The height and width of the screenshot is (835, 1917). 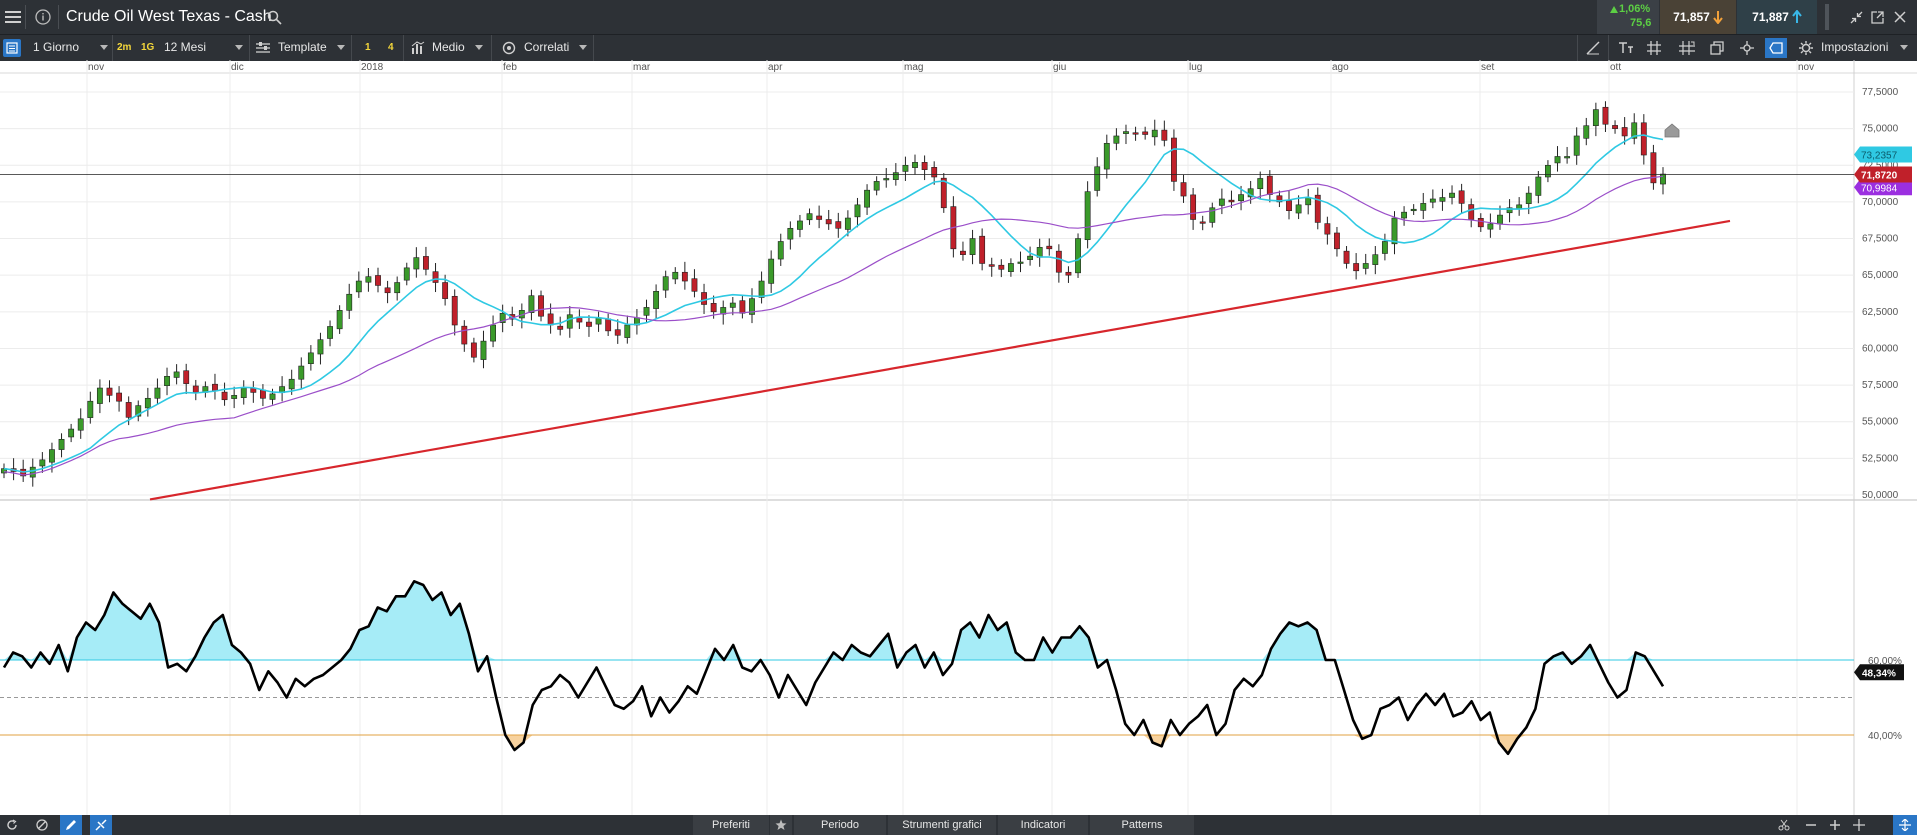 I want to click on volume-chevron-down-icon, so click(x=479, y=47).